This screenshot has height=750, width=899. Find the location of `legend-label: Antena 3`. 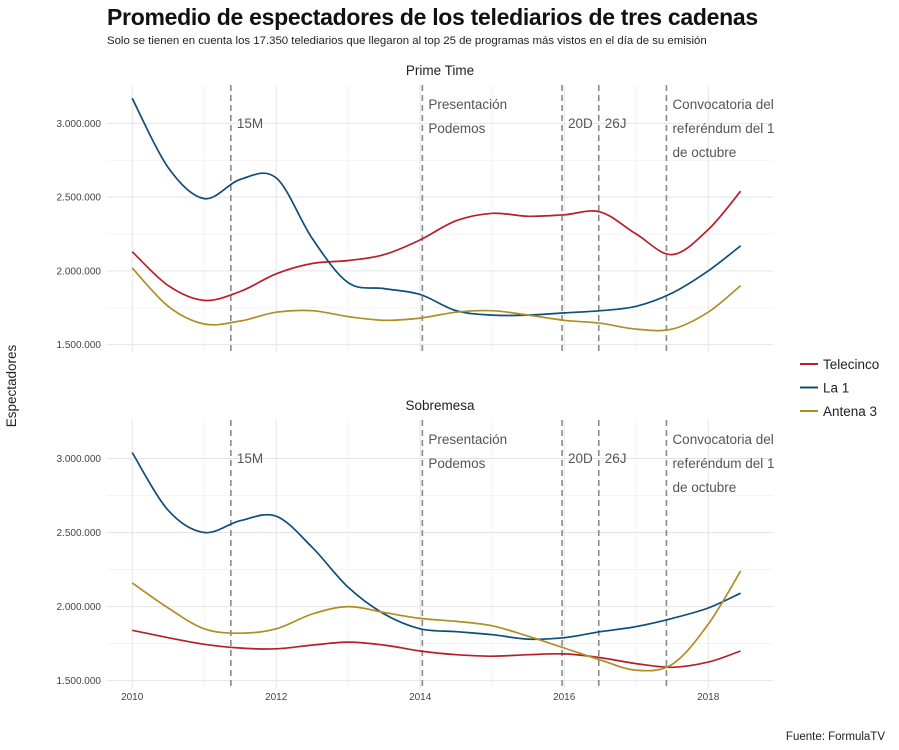

legend-label: Antena 3 is located at coordinates (850, 411).